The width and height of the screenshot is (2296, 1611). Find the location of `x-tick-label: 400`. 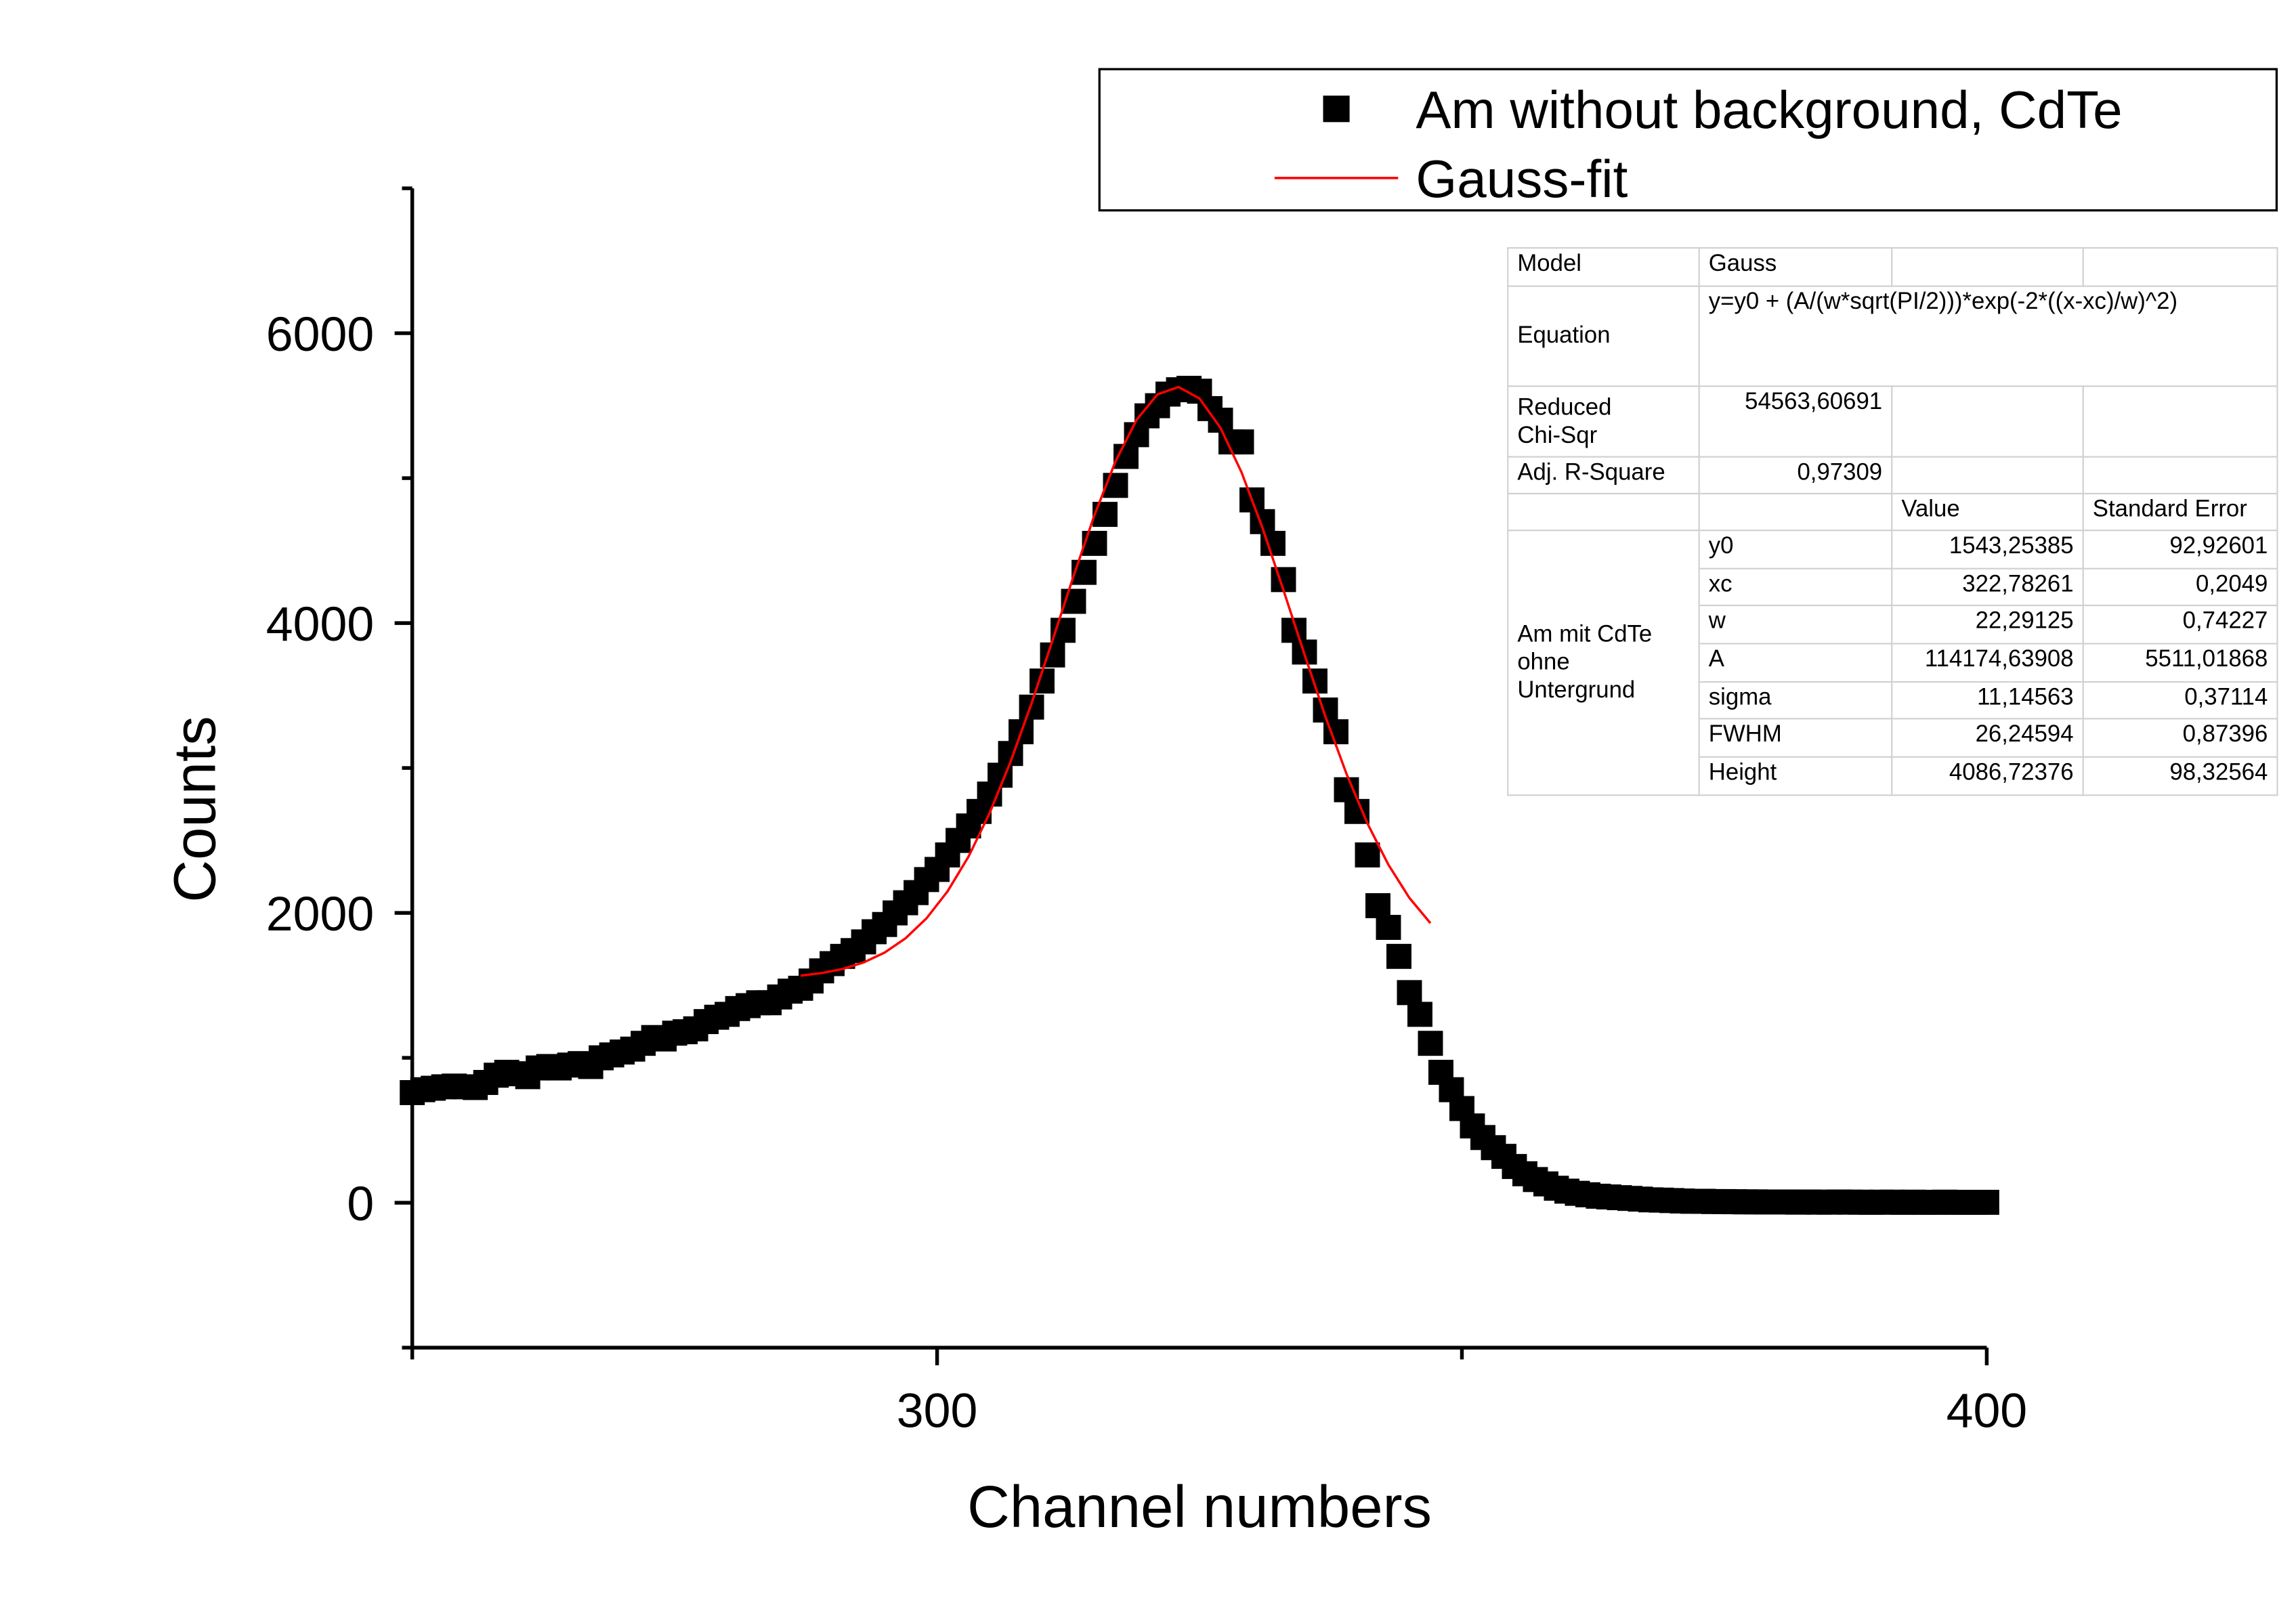

x-tick-label: 400 is located at coordinates (1987, 1410).